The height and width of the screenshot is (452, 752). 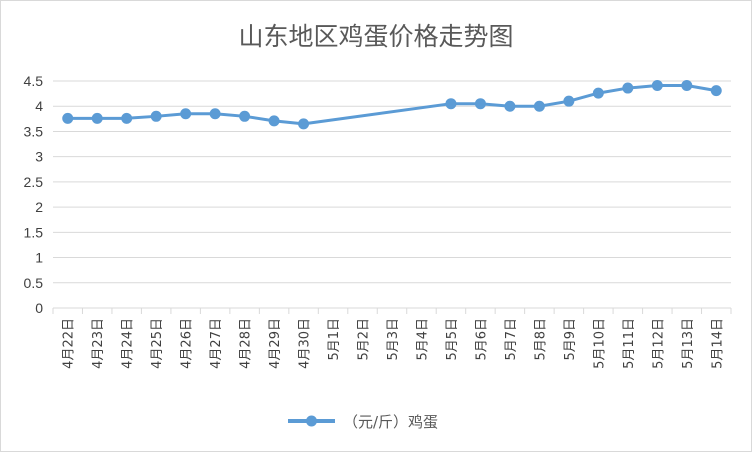 I want to click on y-tick-label: 1, so click(x=39, y=258).